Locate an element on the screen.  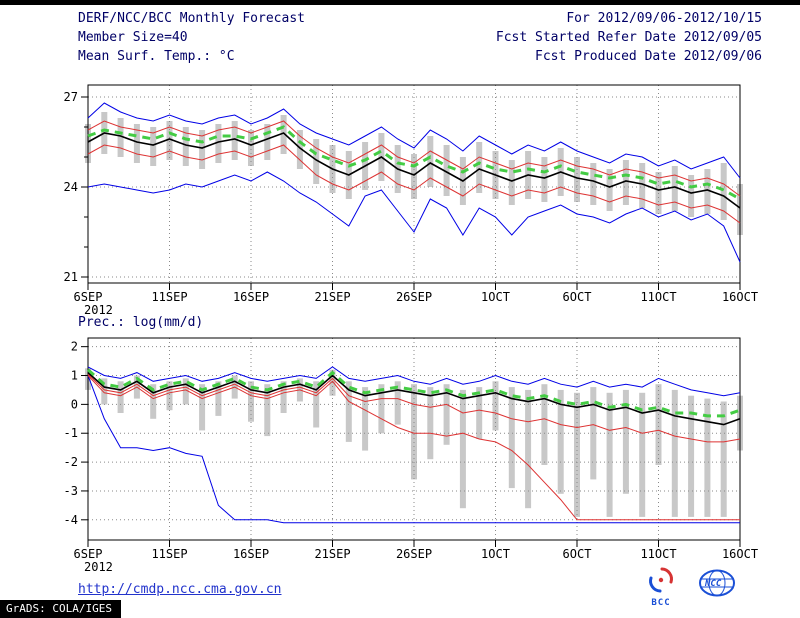
bcc-swirl-icon is located at coordinates (661, 580).